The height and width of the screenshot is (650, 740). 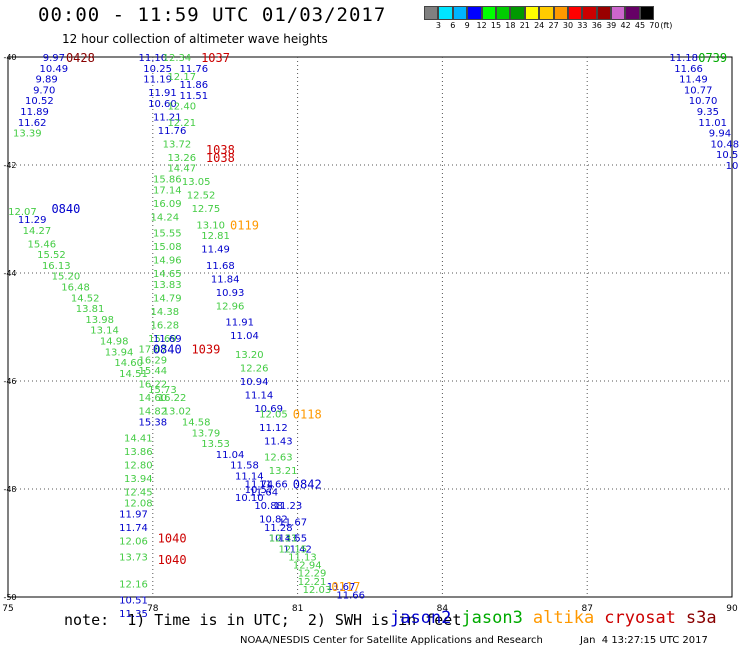 What do you see at coordinates (510, 25) in the screenshot?
I see `color-scale-label: 18` at bounding box center [510, 25].